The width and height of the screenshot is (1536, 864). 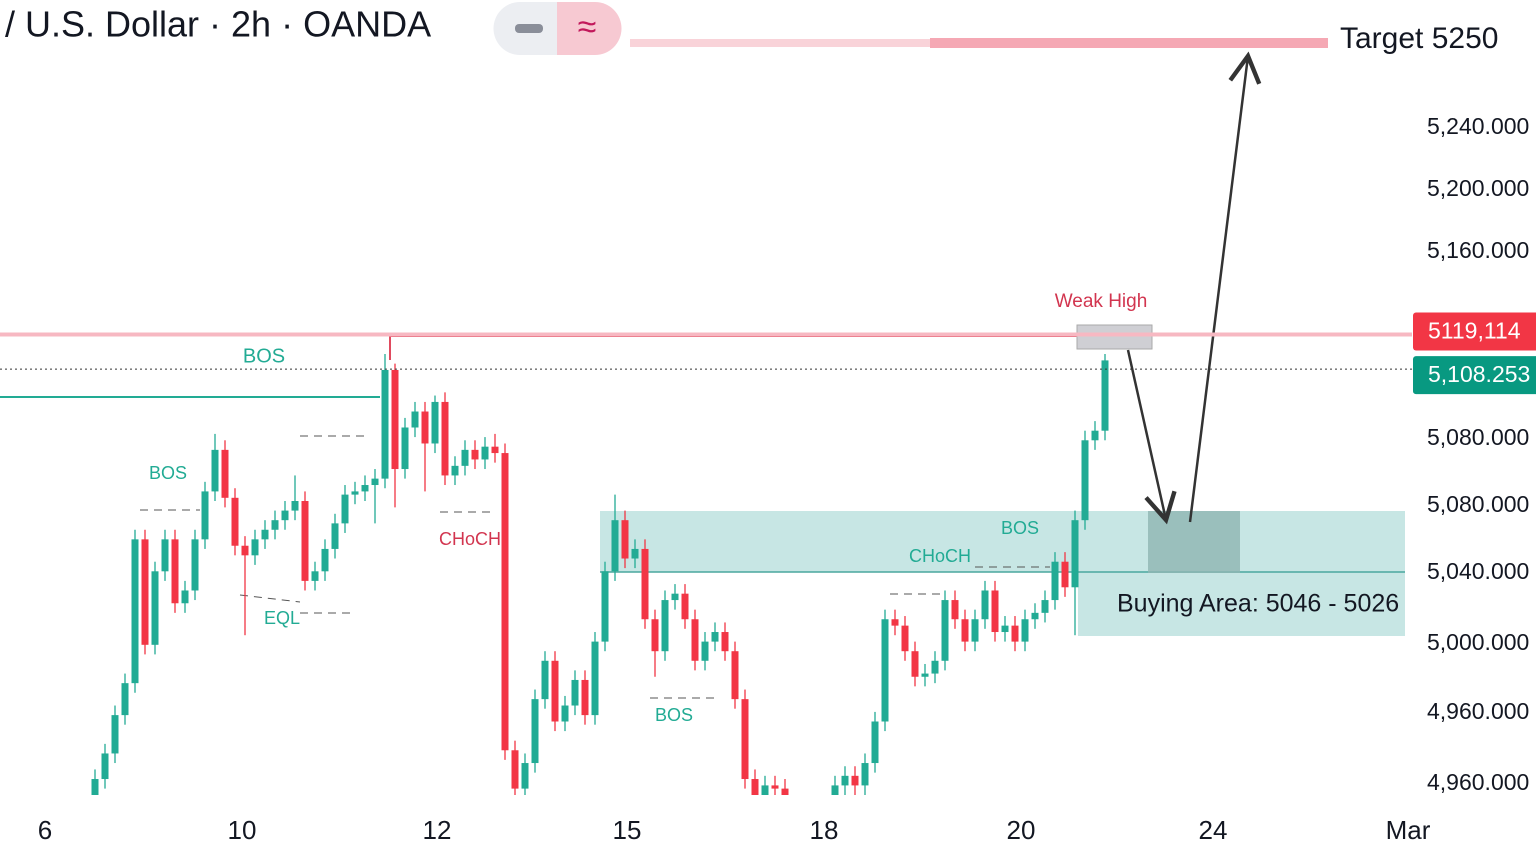 I want to click on target-label: Target 5250, so click(x=1419, y=38).